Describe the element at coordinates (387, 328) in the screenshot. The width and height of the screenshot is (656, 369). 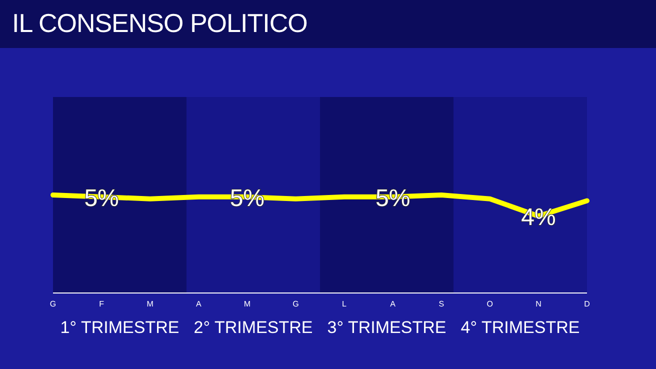
I see `text: 3° TRIMESTRE` at that location.